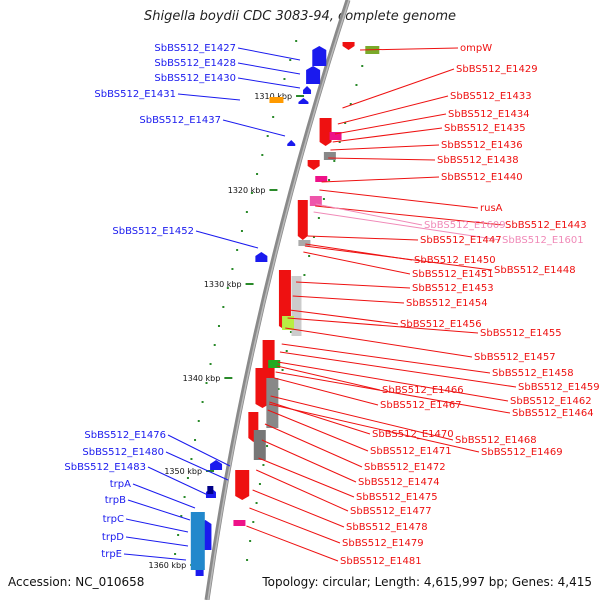  What do you see at coordinates (521, 333) in the screenshot?
I see `gene-label-reverse: SbBS512_E1455` at bounding box center [521, 333].